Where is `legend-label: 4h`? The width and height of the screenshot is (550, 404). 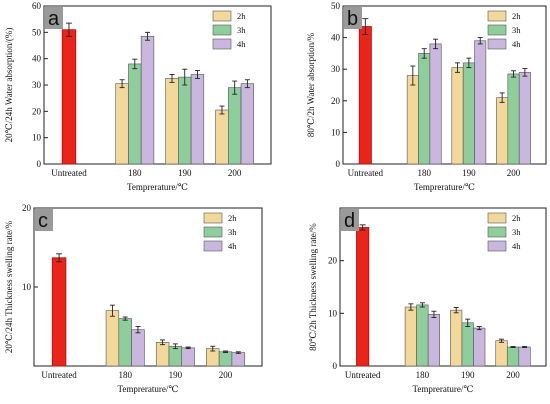
legend-label: 4h is located at coordinates (241, 44).